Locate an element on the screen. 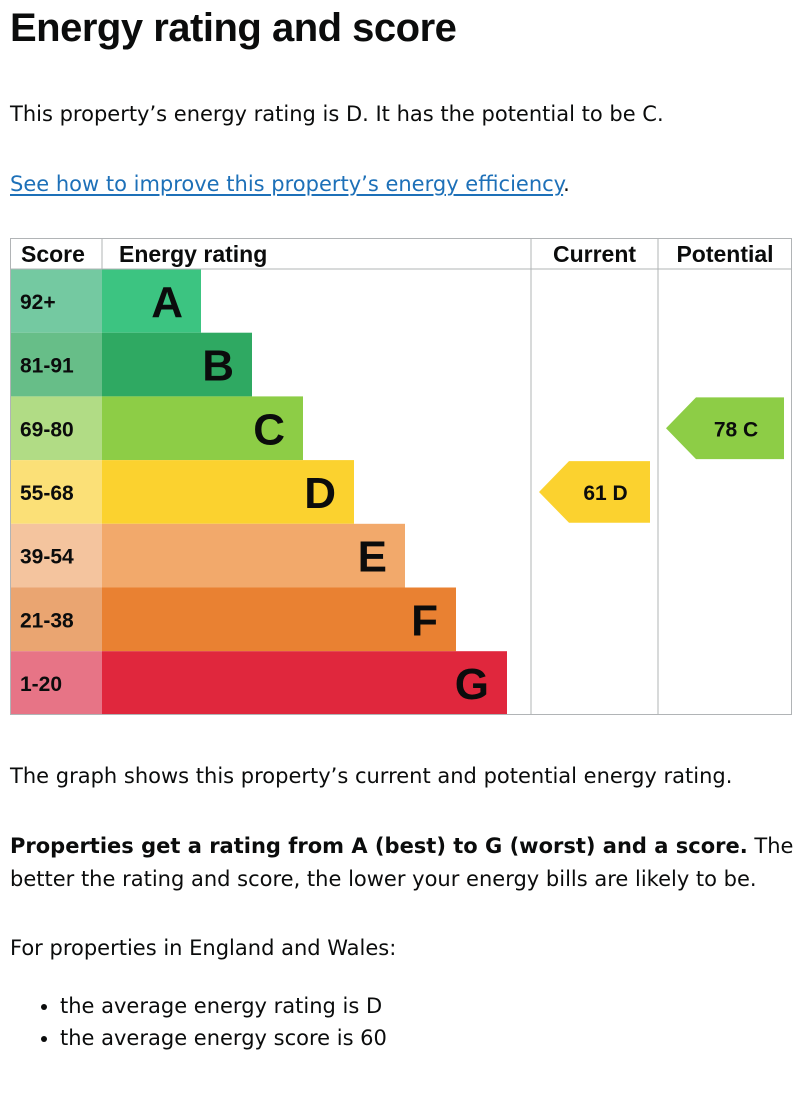 Image resolution: width=810 pixels, height=1100 pixels. rating-letter-a: A is located at coordinates (167, 302).